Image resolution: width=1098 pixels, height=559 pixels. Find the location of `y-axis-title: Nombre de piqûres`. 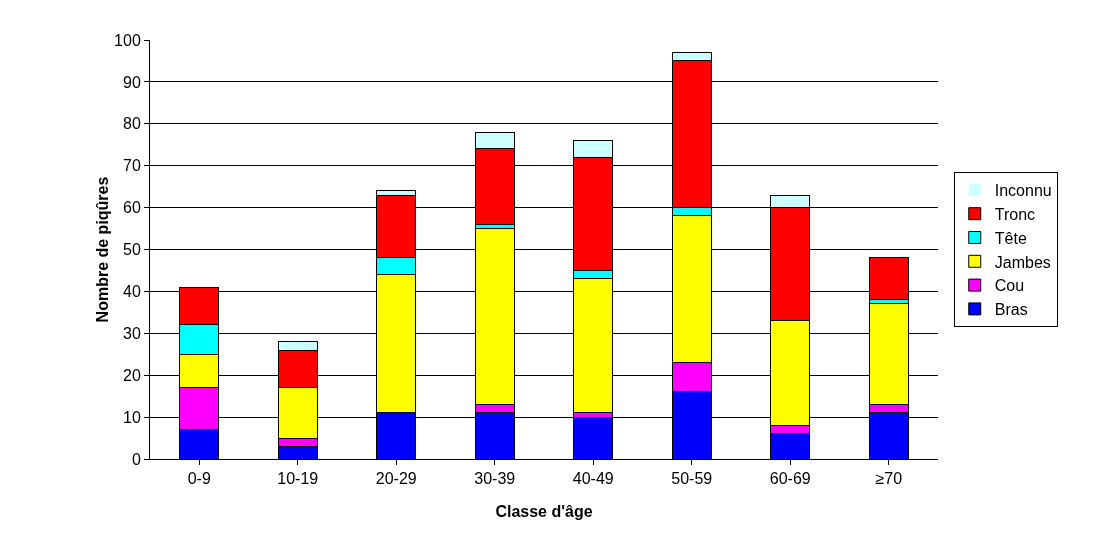

y-axis-title: Nombre de piqûres is located at coordinates (102, 249).